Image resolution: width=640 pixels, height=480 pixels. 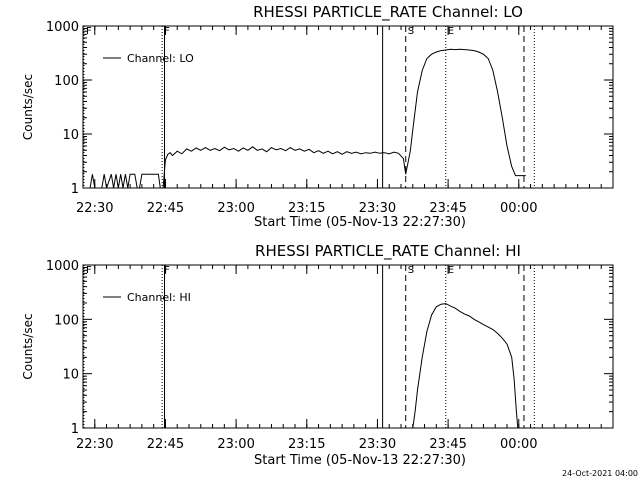 I want to click on chart-title: RHESSI PARTICLE_RATE Channel: HI, so click(x=388, y=251).